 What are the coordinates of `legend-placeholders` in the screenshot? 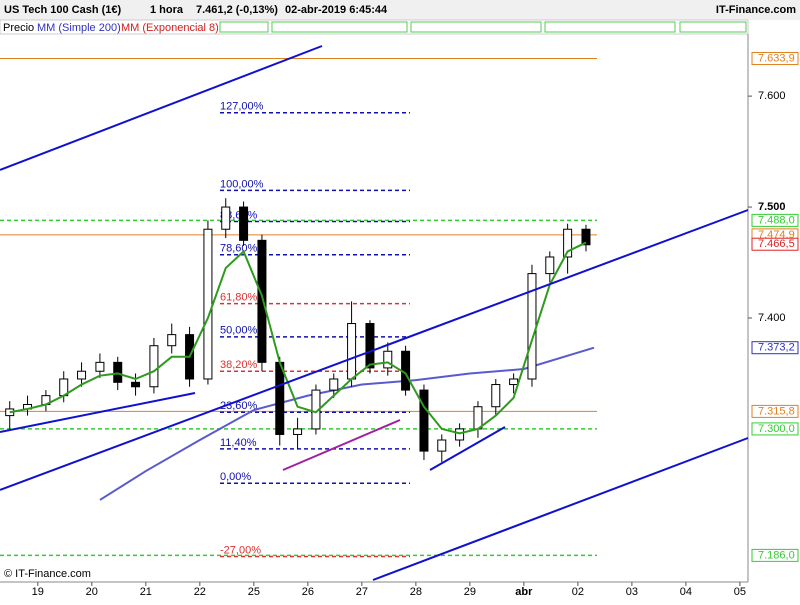 It's located at (483, 27).